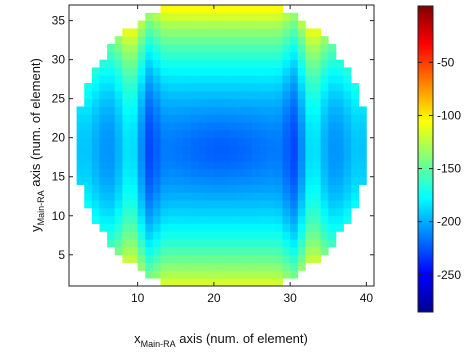  I want to click on colorbar-tick-label: -150, so click(449, 169).